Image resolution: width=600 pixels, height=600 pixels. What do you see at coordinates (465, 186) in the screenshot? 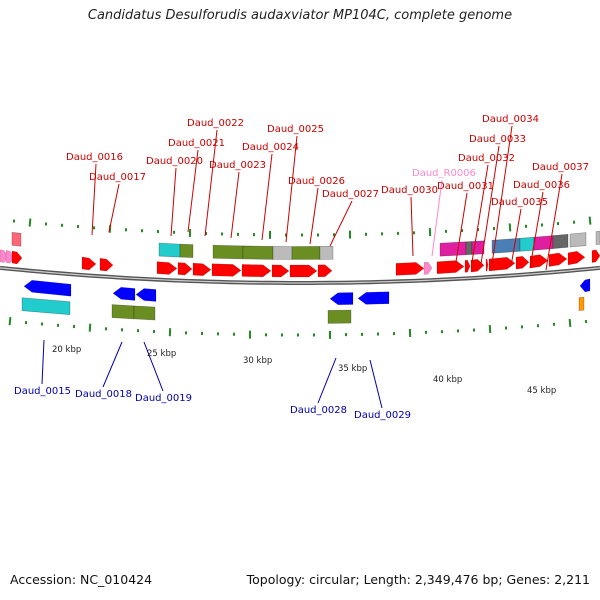
I see `gene-label-top: Daud_0031` at bounding box center [465, 186].